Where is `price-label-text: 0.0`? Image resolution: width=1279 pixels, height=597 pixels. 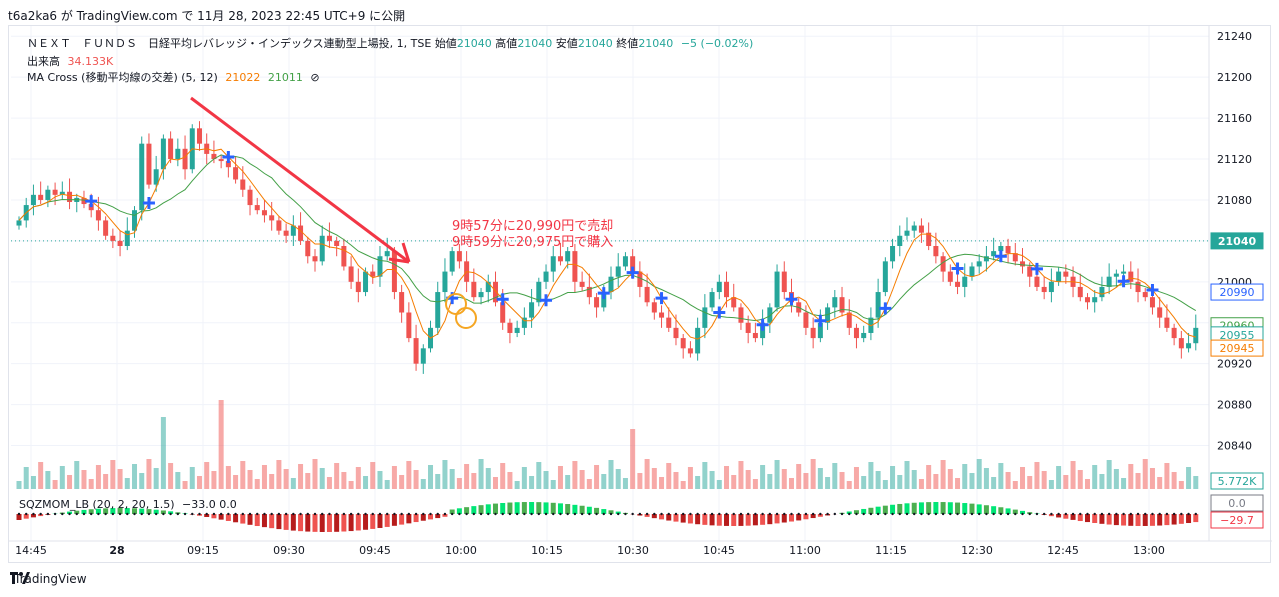
price-label-text: 0.0 is located at coordinates (1237, 503).